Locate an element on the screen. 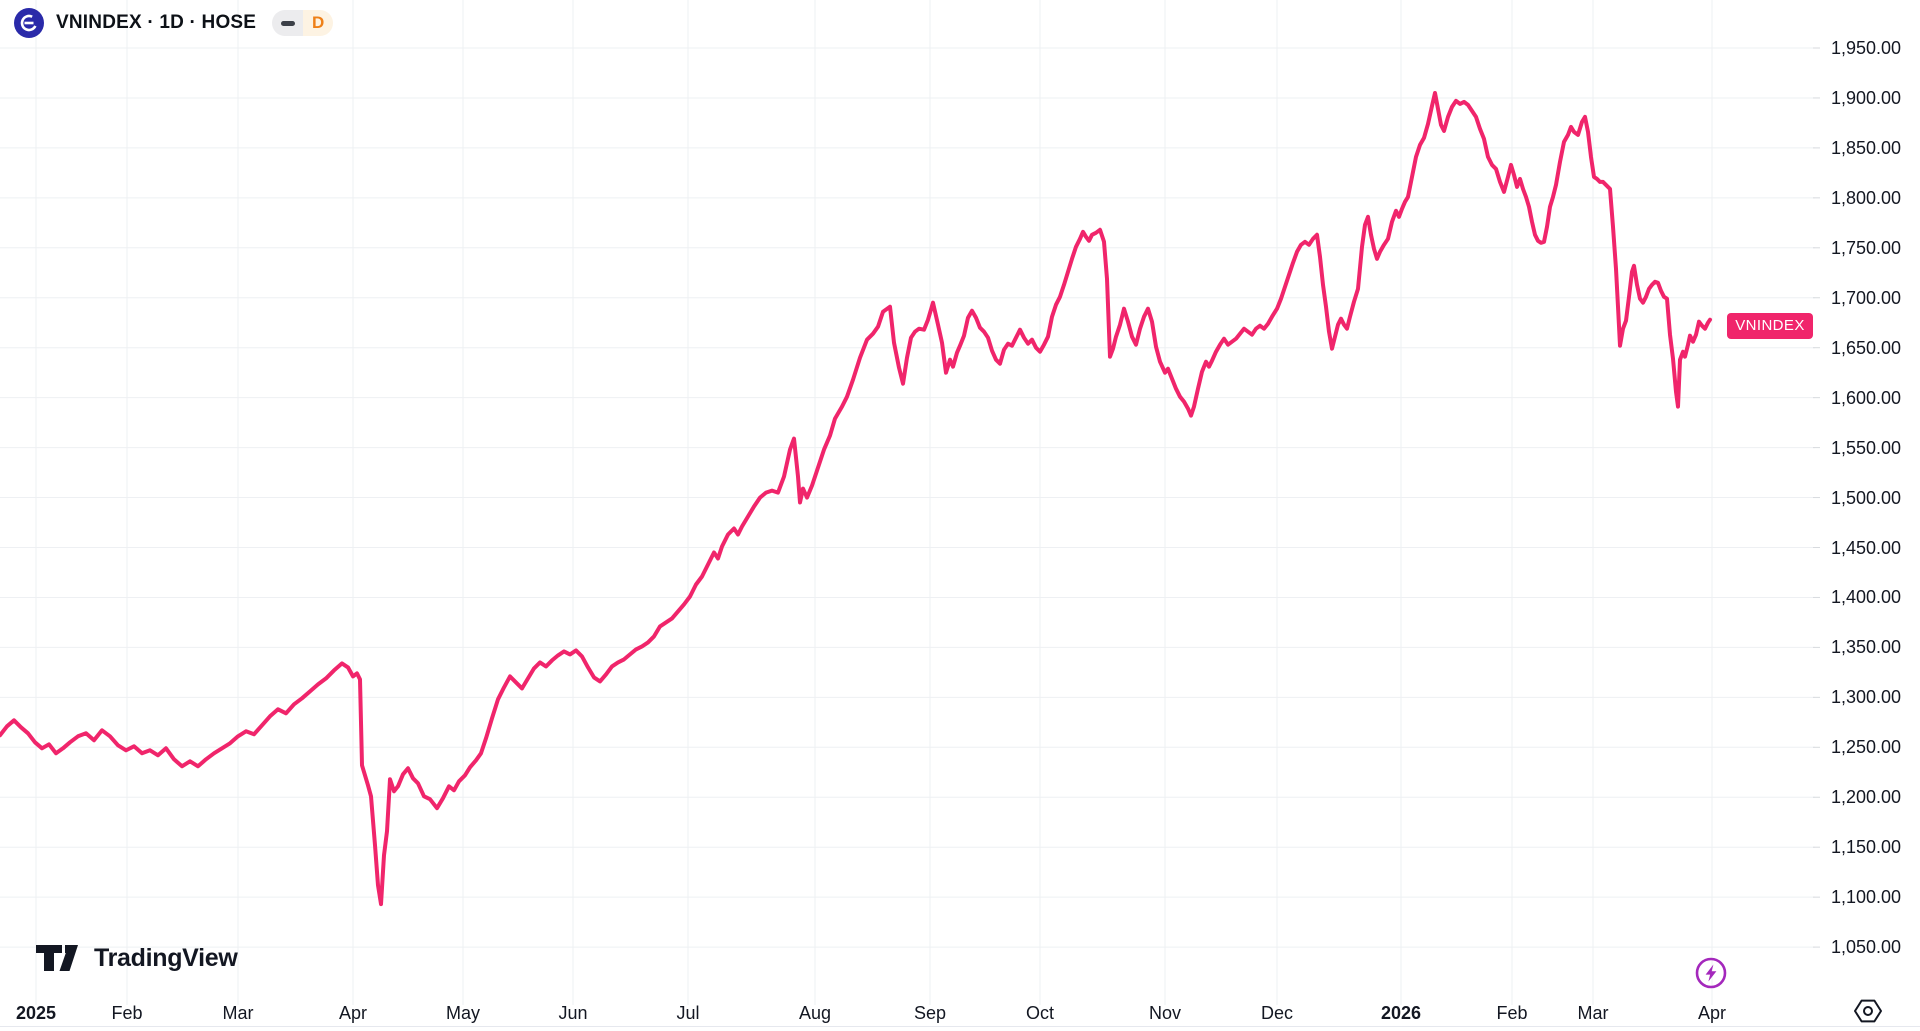  tradingview-brand-link: TradingView is located at coordinates (136, 958).